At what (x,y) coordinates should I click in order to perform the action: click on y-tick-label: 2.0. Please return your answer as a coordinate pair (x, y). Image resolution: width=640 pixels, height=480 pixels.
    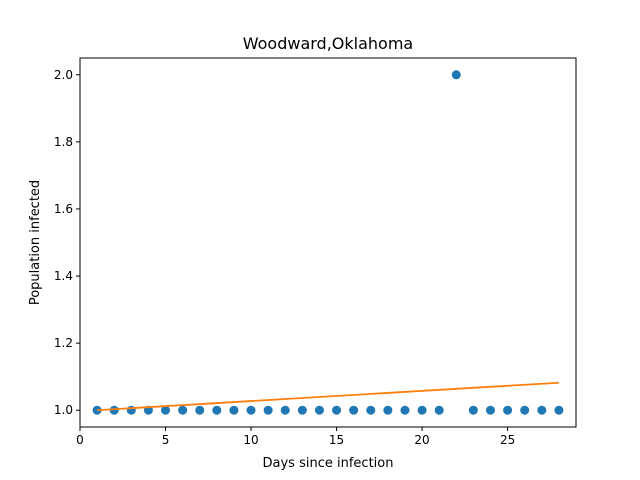
    Looking at the image, I should click on (63, 75).